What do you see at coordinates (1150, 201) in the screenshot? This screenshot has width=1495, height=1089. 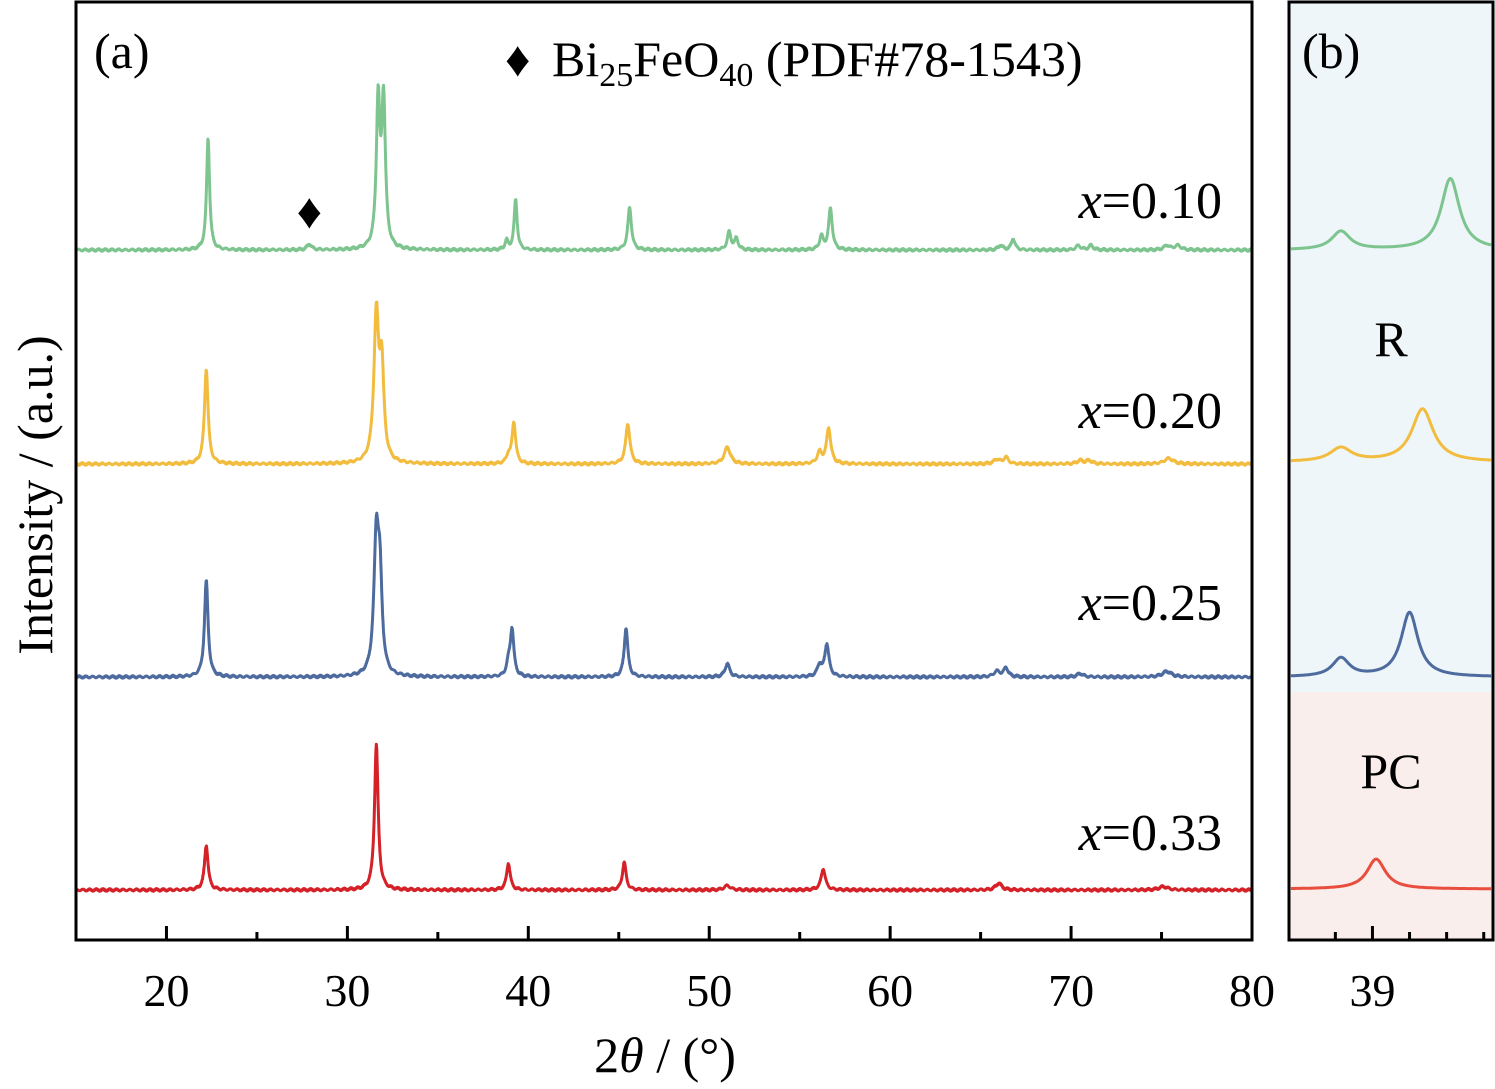 I see `series-label-x0.10: x=0.10` at bounding box center [1150, 201].